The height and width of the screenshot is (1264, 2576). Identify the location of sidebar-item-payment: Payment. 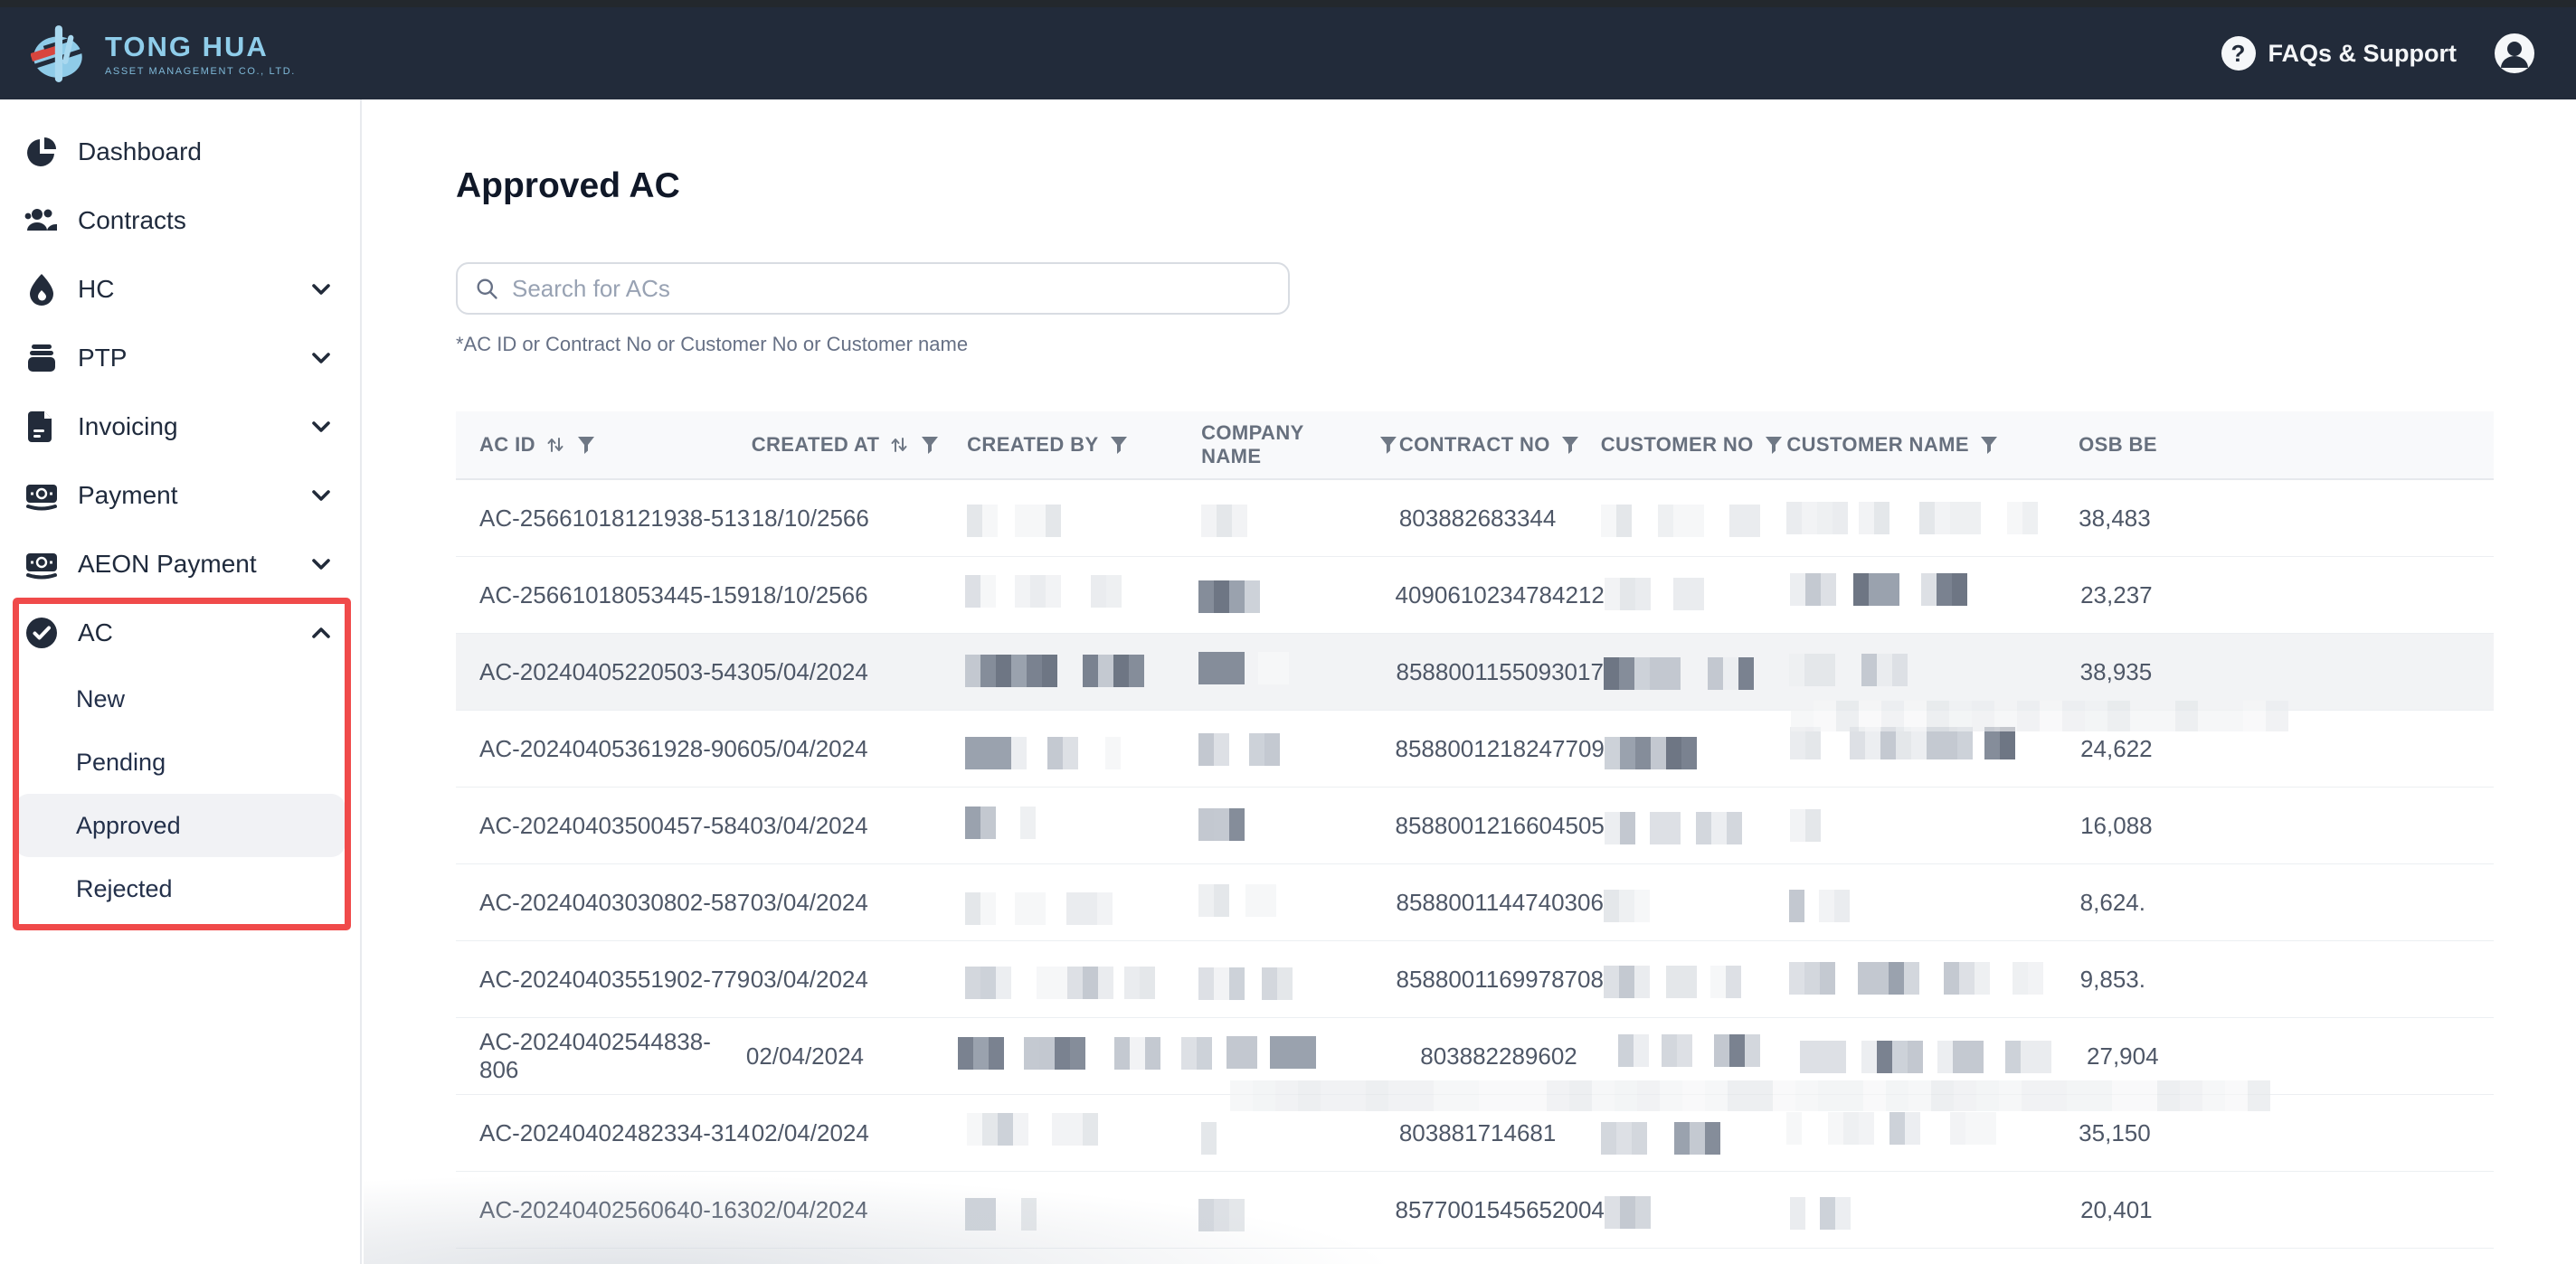
(180, 495).